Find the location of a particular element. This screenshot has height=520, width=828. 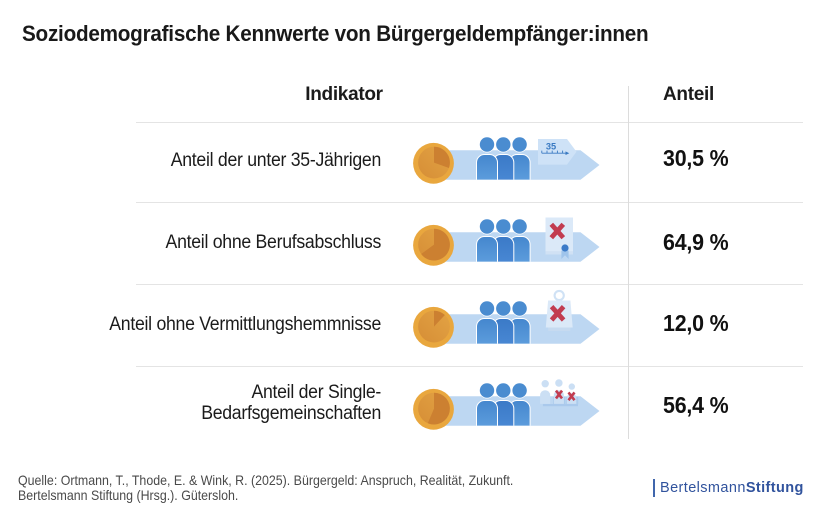

svg-text: 35 is located at coordinates (551, 147).